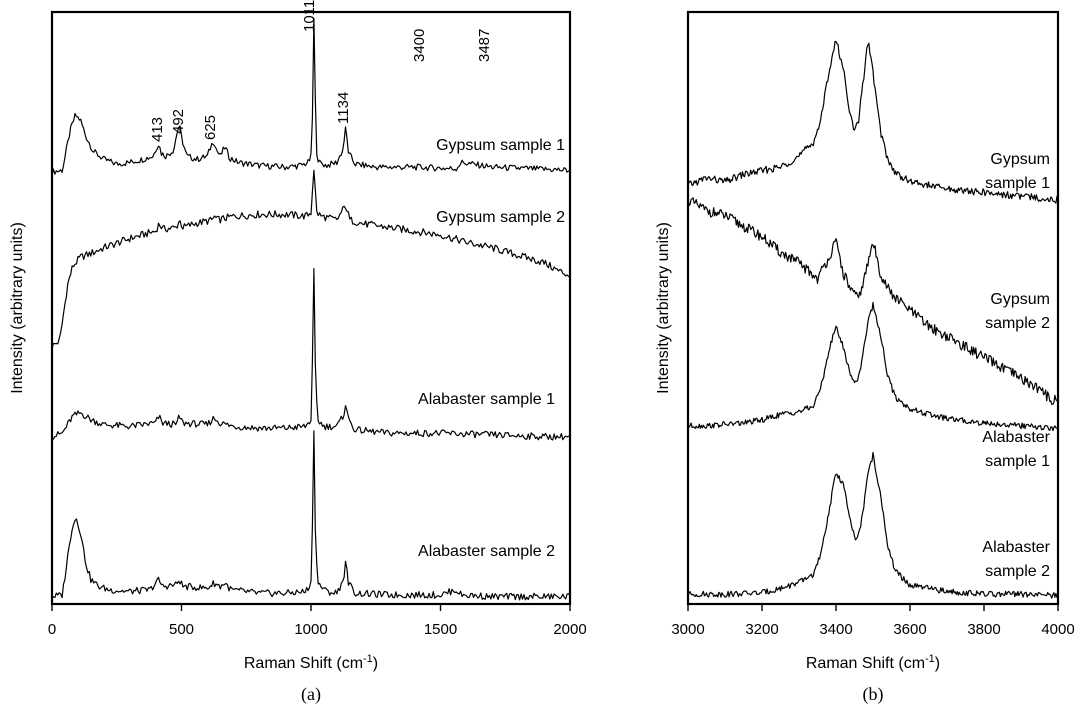 The width and height of the screenshot is (1086, 713). What do you see at coordinates (210, 127) in the screenshot?
I see `peak-label: 625` at bounding box center [210, 127].